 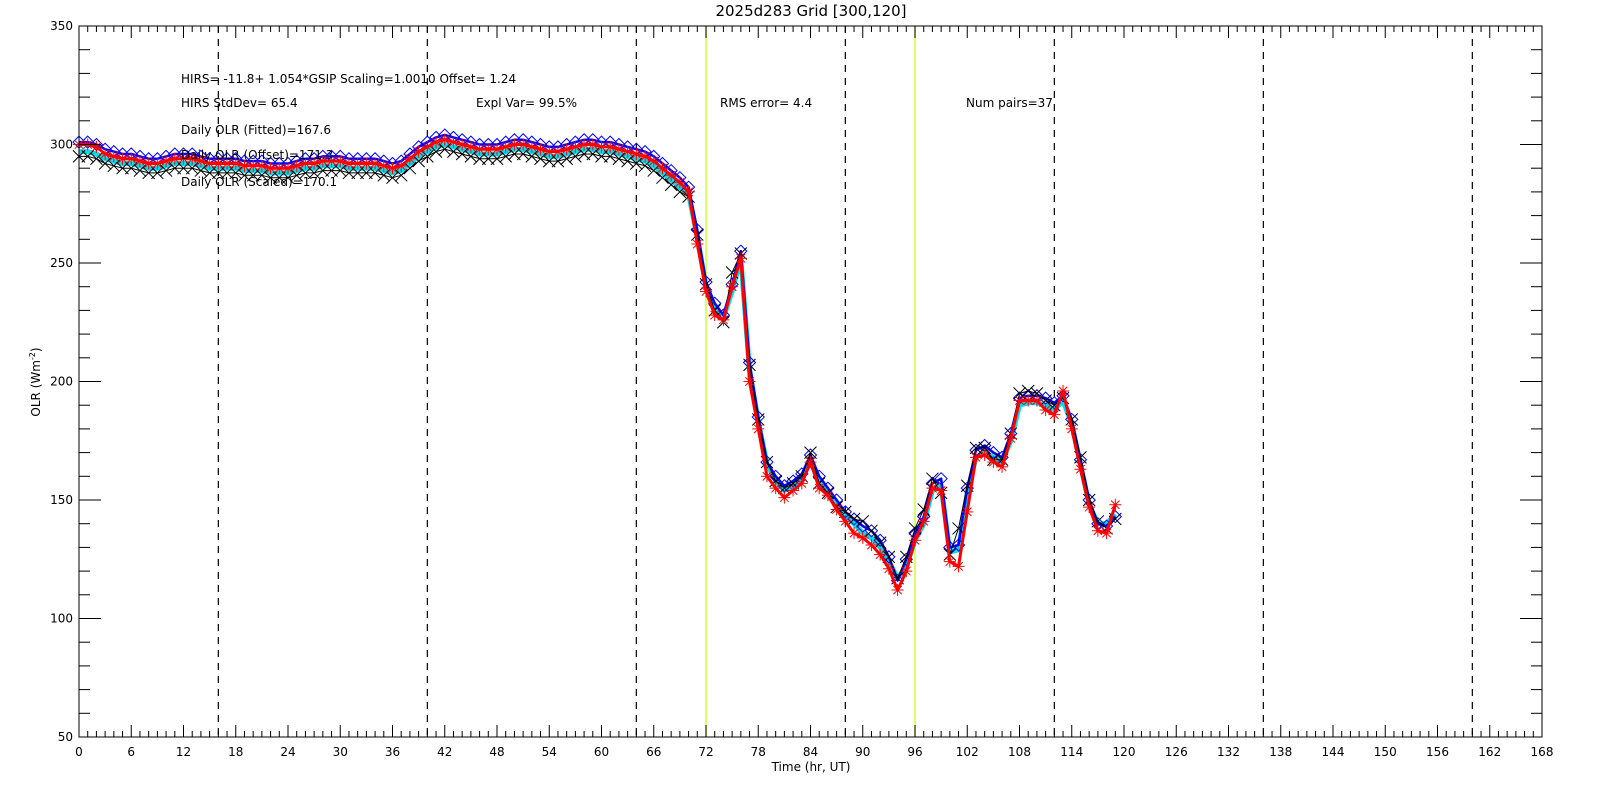 What do you see at coordinates (1489, 752) in the screenshot?
I see `x-tick-label: 162` at bounding box center [1489, 752].